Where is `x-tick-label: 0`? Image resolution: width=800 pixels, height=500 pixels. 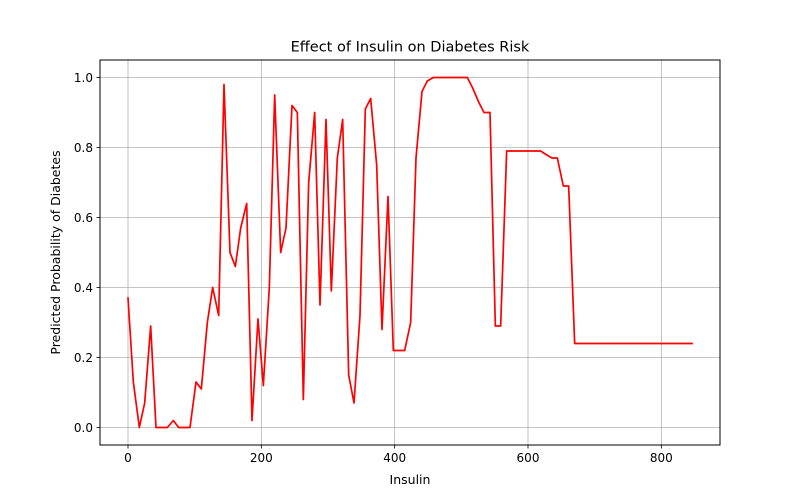 x-tick-label: 0 is located at coordinates (128, 458).